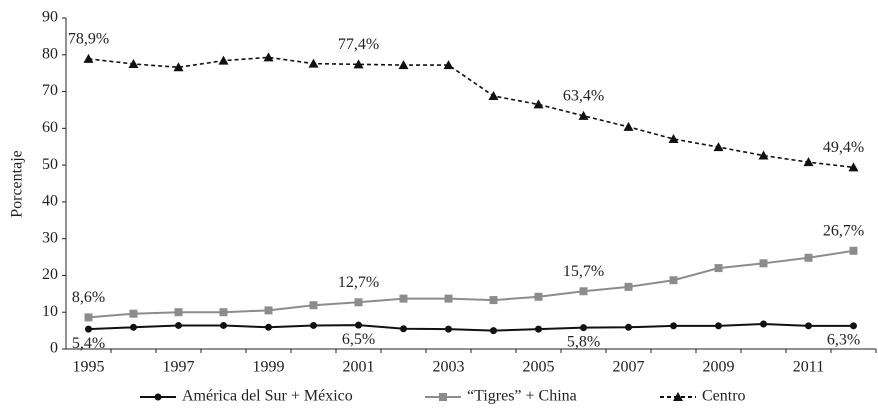 The height and width of the screenshot is (414, 878). What do you see at coordinates (89, 367) in the screenshot?
I see `x-tick-label: 1995` at bounding box center [89, 367].